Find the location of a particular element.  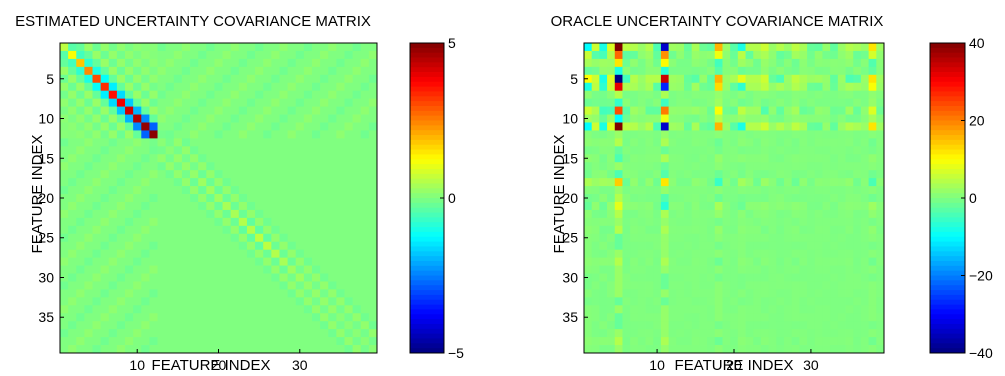

colorbar-tick-label: −20 is located at coordinates (981, 276).